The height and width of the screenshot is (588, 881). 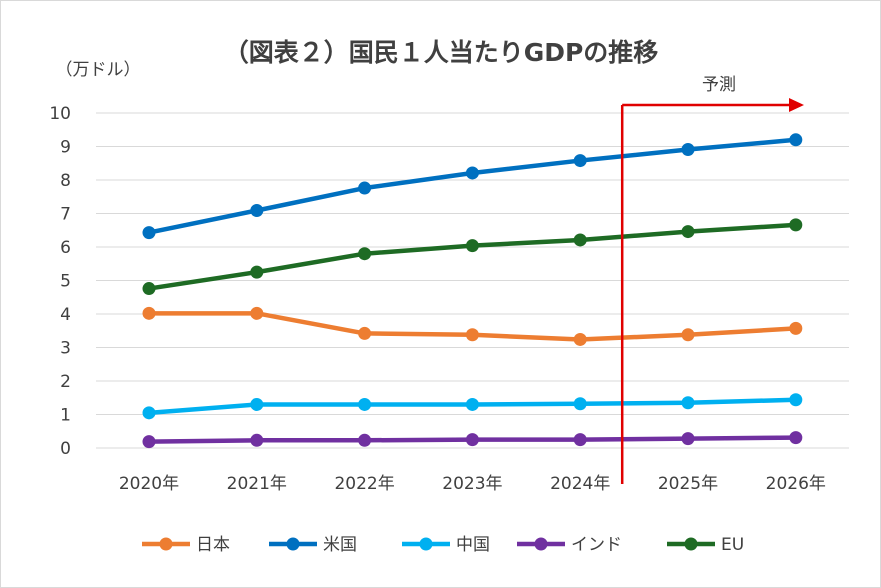 What do you see at coordinates (65, 248) in the screenshot?
I see `y-tick-label: 6` at bounding box center [65, 248].